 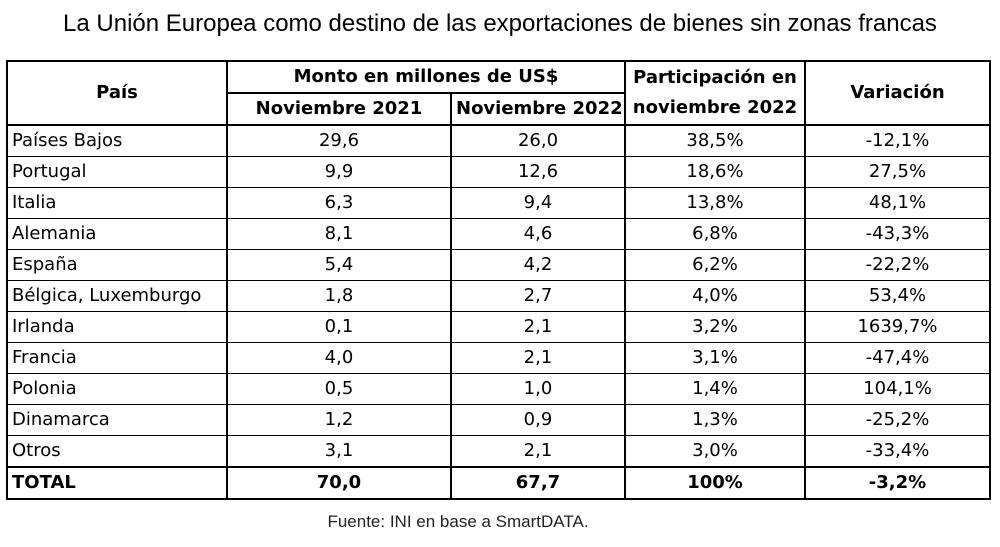 I want to click on table-row: Francia 4,0 2,1 3,1% -47,4%, so click(x=498, y=358).